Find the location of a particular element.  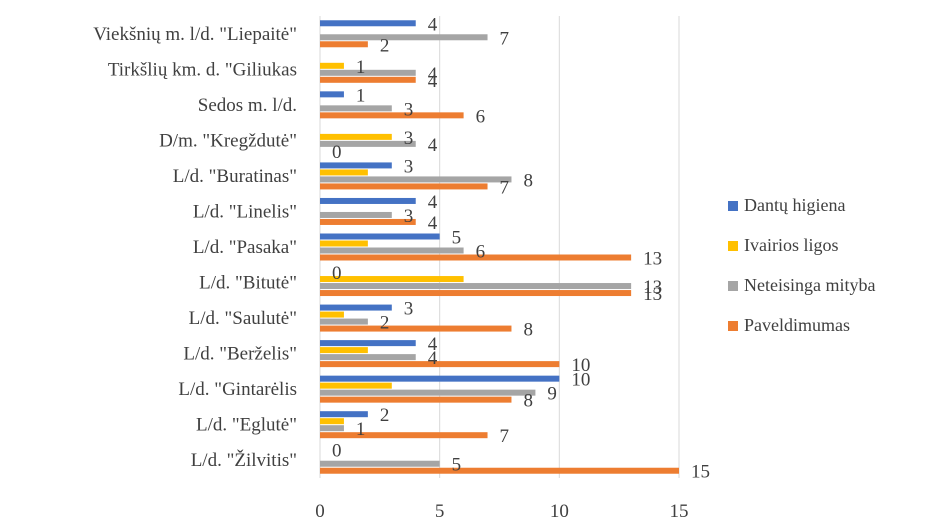

category-label: Tirkšlių km. d. "Giliukas is located at coordinates (202, 69).